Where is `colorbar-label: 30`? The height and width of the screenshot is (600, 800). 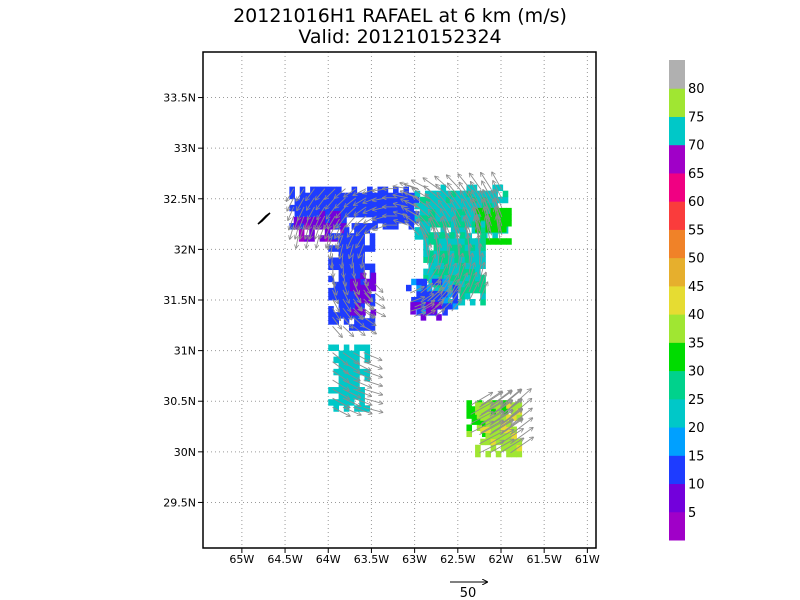
colorbar-label: 30 is located at coordinates (696, 372).